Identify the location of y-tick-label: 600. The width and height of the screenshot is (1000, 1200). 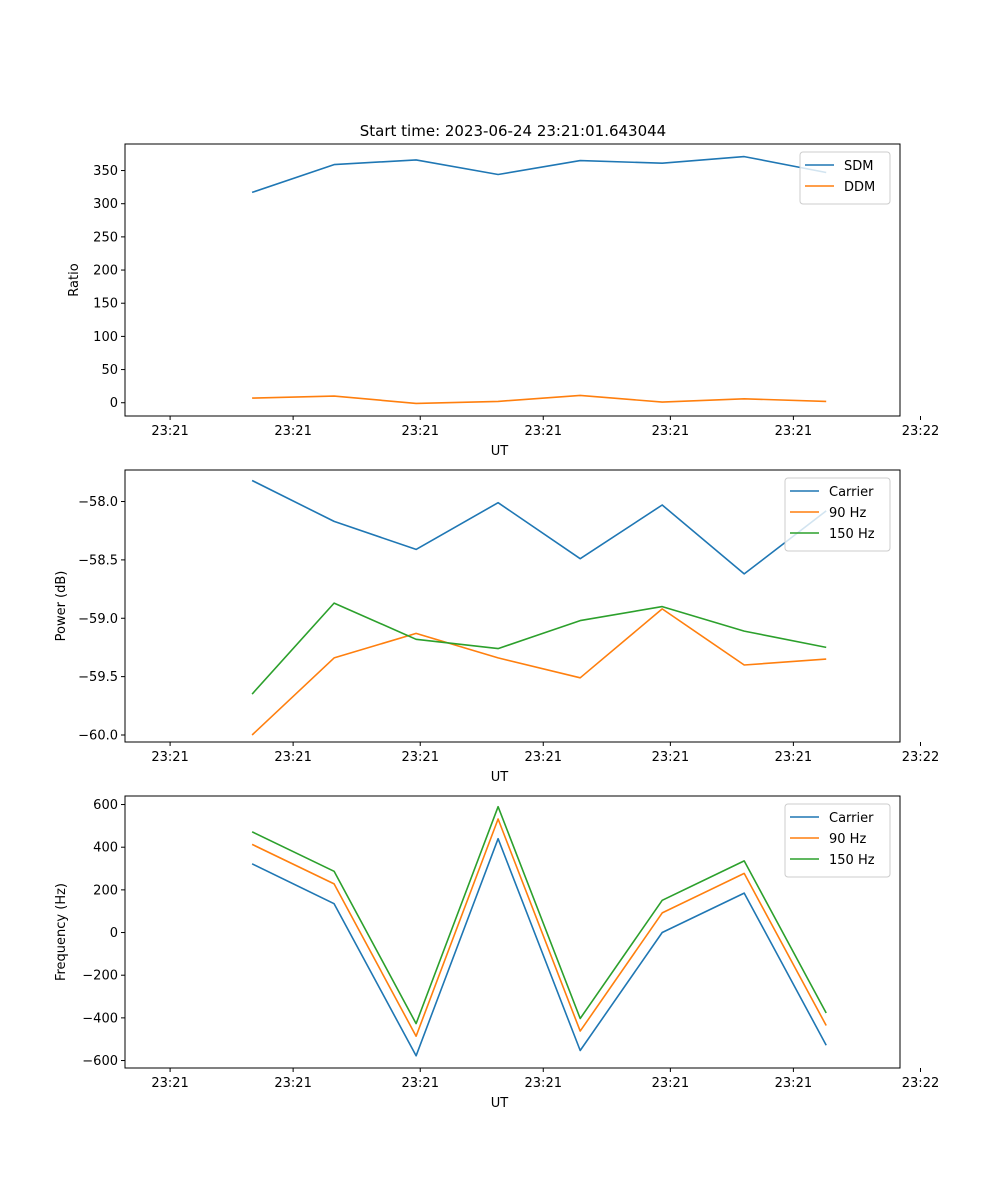
(105, 805).